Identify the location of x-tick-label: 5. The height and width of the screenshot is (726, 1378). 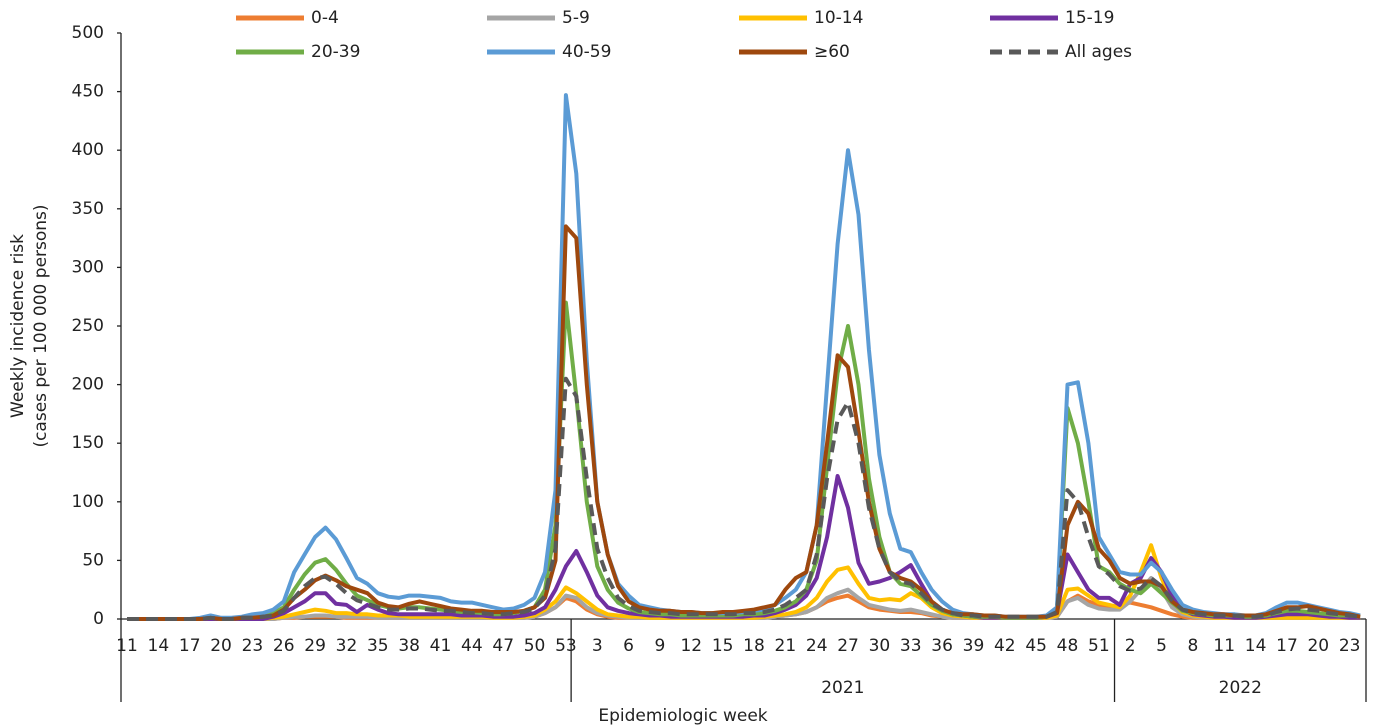
(1161, 646).